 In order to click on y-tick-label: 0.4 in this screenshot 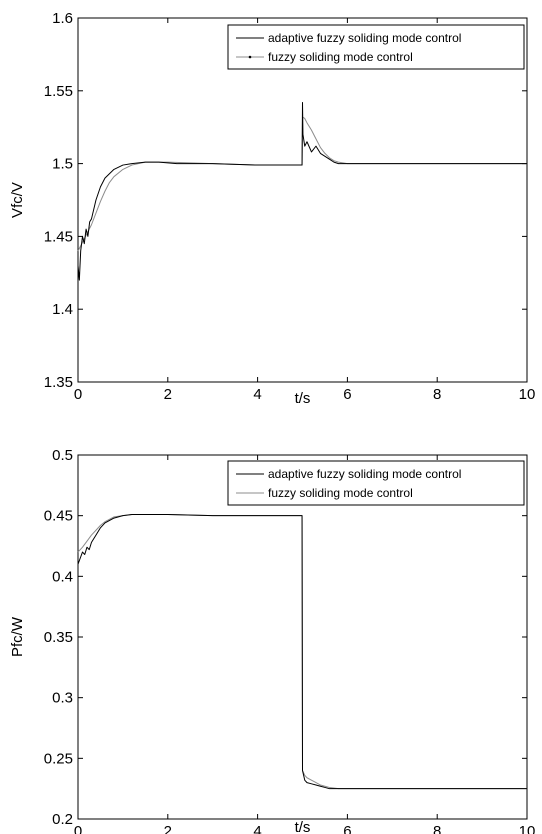, I will do `click(62, 576)`.